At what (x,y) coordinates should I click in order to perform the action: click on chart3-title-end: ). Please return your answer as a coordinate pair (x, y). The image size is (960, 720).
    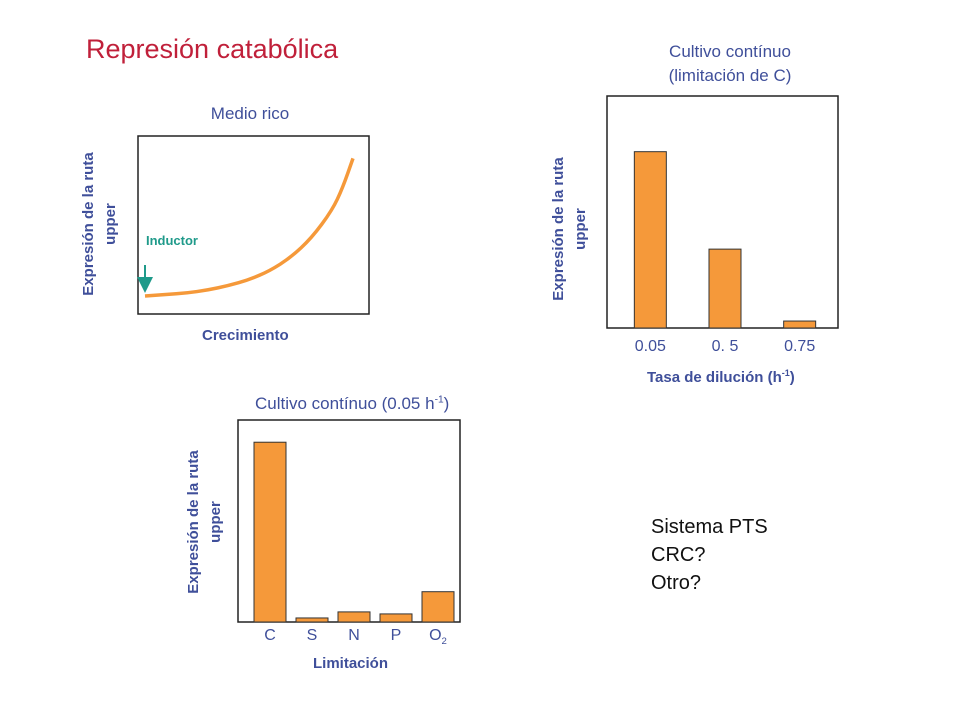
    Looking at the image, I should click on (446, 403).